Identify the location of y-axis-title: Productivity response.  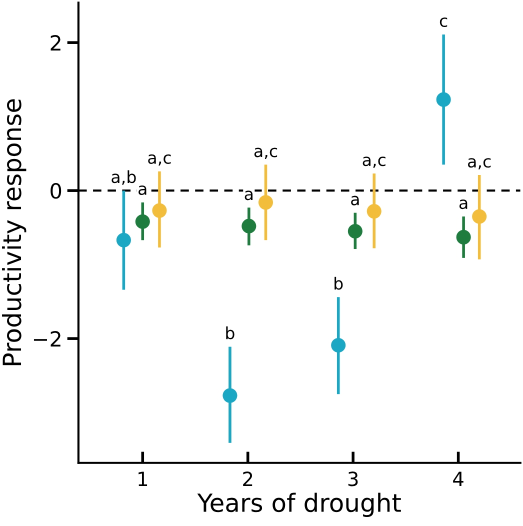
(14, 232).